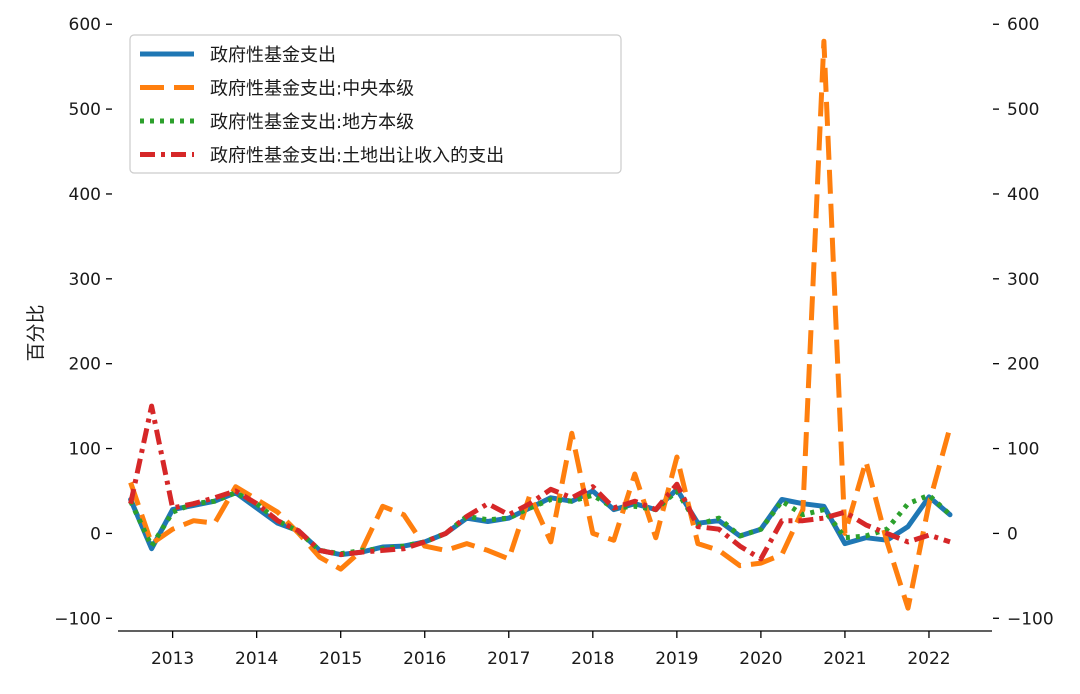  I want to click on x-tick-label: 2015, so click(340, 659).